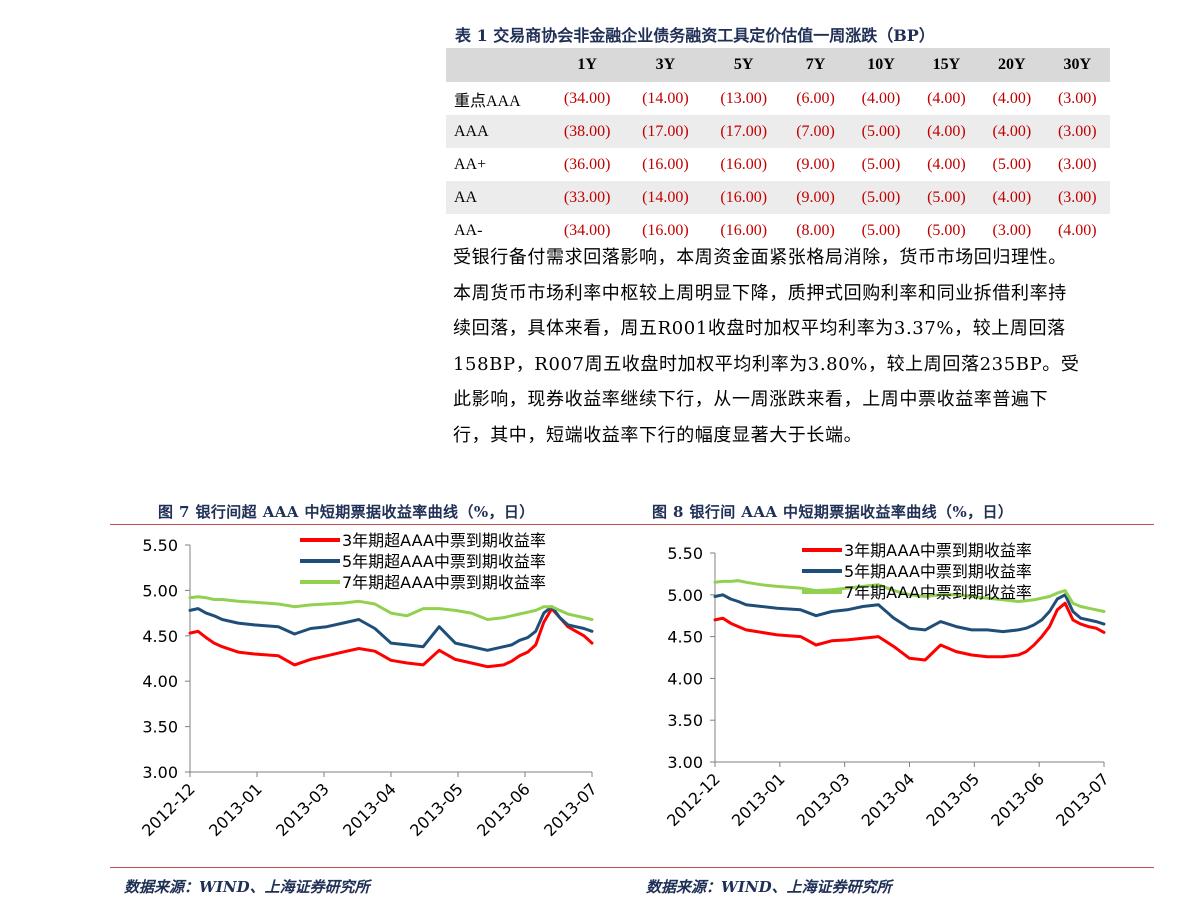  Describe the element at coordinates (497, 65) in the screenshot. I see `table-header-corner` at that location.